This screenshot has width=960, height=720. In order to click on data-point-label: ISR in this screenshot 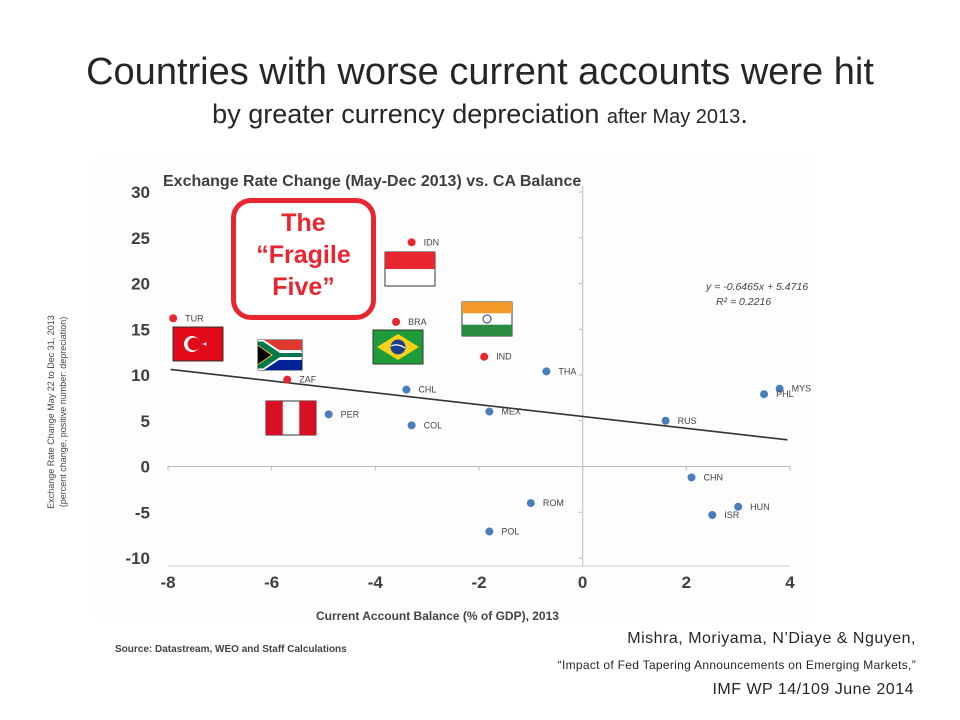, I will do `click(732, 515)`.